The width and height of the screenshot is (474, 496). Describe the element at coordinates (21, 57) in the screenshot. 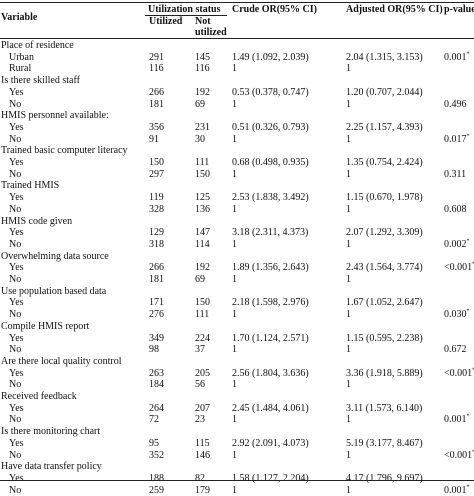

I see `row-label: Urban` at that location.